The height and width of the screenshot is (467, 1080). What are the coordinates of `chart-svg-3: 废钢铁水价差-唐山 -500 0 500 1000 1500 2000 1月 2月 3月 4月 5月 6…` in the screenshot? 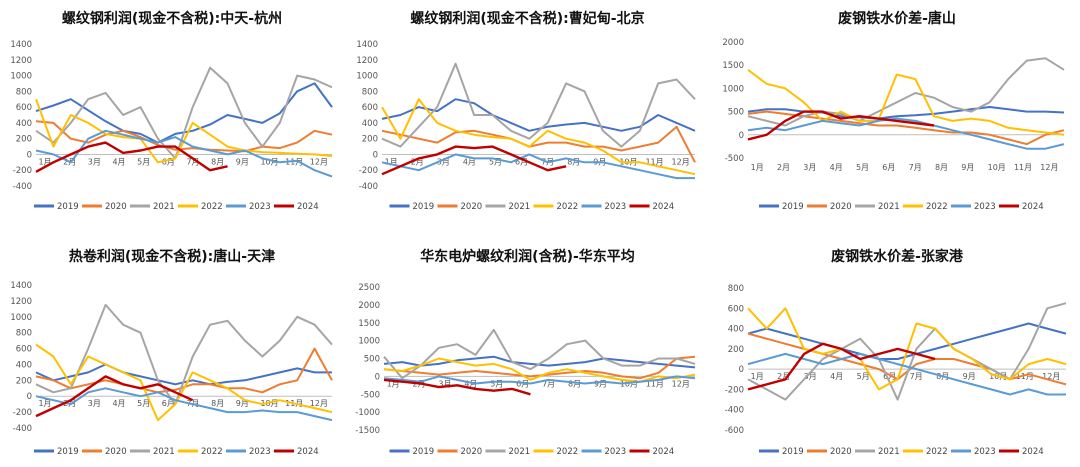 It's located at (893, 111).